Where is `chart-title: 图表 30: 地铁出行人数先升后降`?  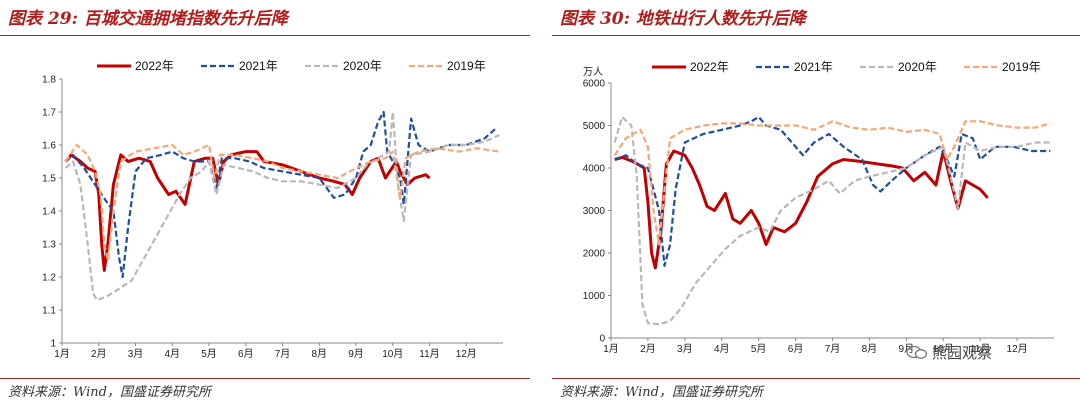
chart-title: 图表 30: 地铁出行人数先升后降 is located at coordinates (683, 19).